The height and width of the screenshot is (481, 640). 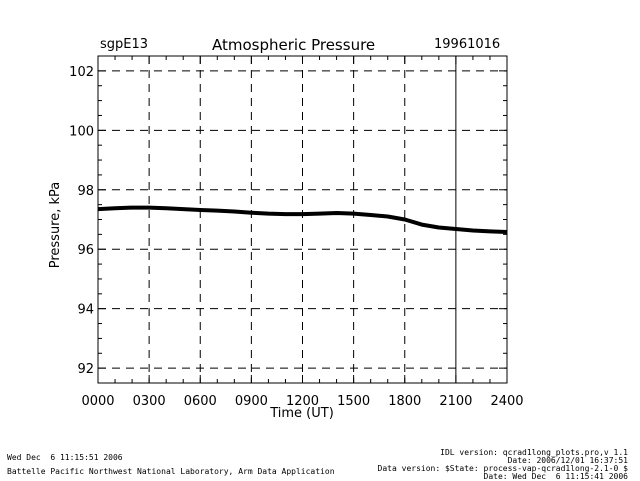 I want to click on chart-title: Atmospheric Pressure, so click(x=294, y=45).